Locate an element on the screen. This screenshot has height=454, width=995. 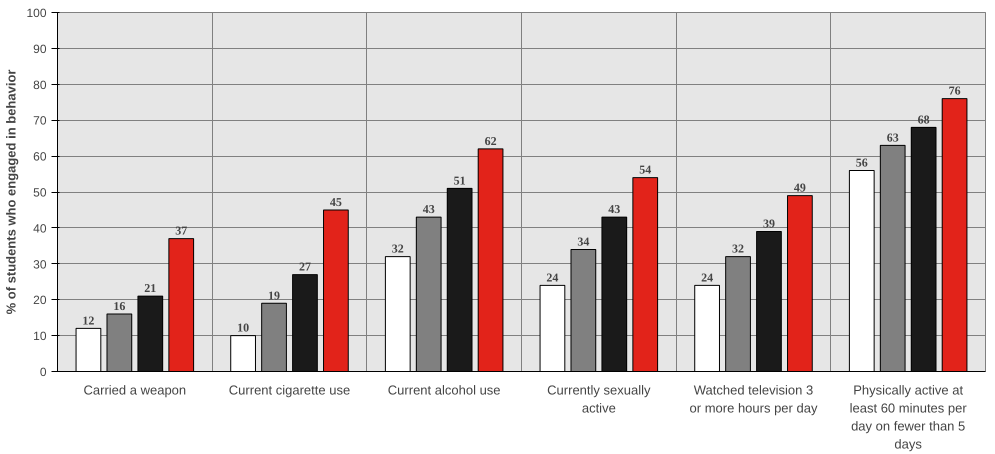
x-tick-label: Current cigarette use is located at coordinates (289, 390).